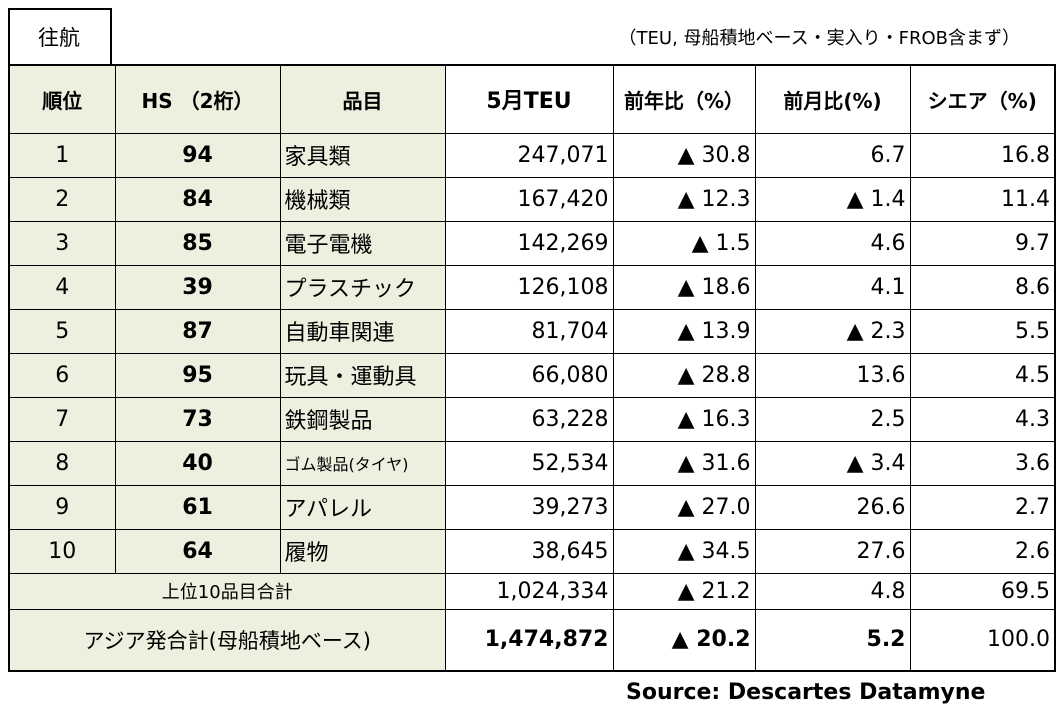 This screenshot has width=1060, height=714. I want to click on item-name-cell: 鉄鋼製品, so click(362, 419).